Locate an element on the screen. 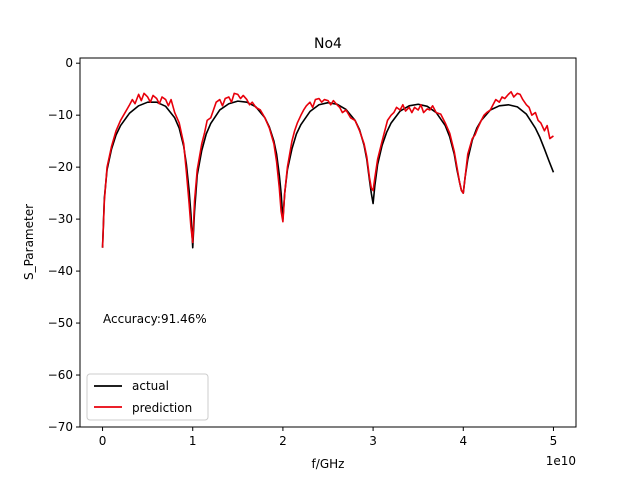 Image resolution: width=640 pixels, height=480 pixels. y-tick-label: −10 is located at coordinates (60, 115).